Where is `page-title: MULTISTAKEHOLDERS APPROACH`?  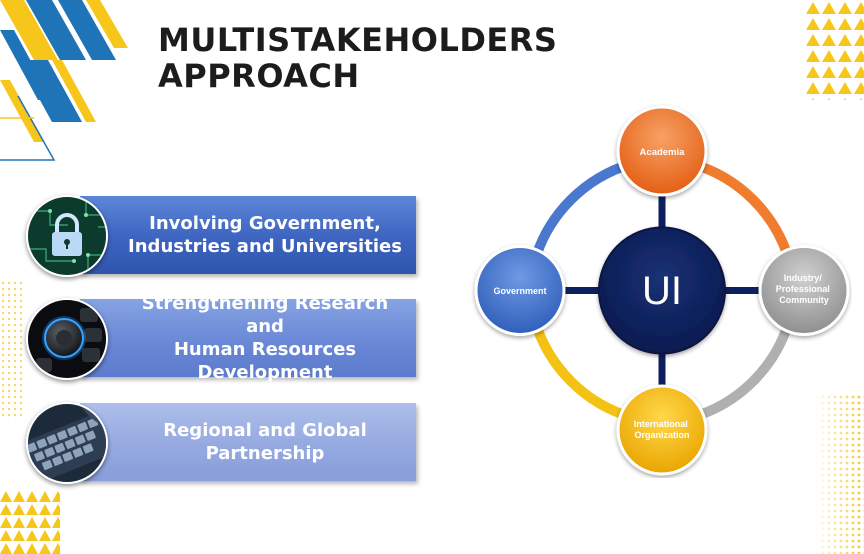
page-title: MULTISTAKEHOLDERS APPROACH is located at coordinates (357, 58).